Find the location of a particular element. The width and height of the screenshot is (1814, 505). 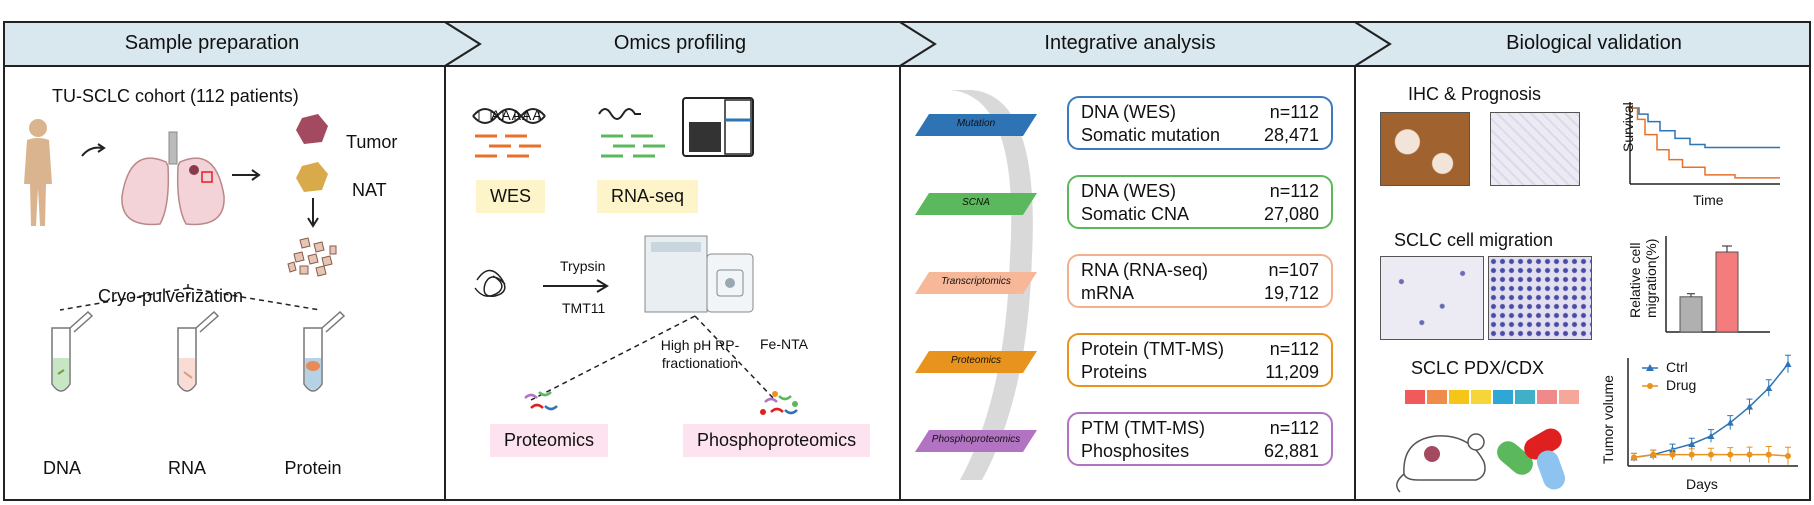

tumor-y-label: Tumor volume is located at coordinates (1608, 419).